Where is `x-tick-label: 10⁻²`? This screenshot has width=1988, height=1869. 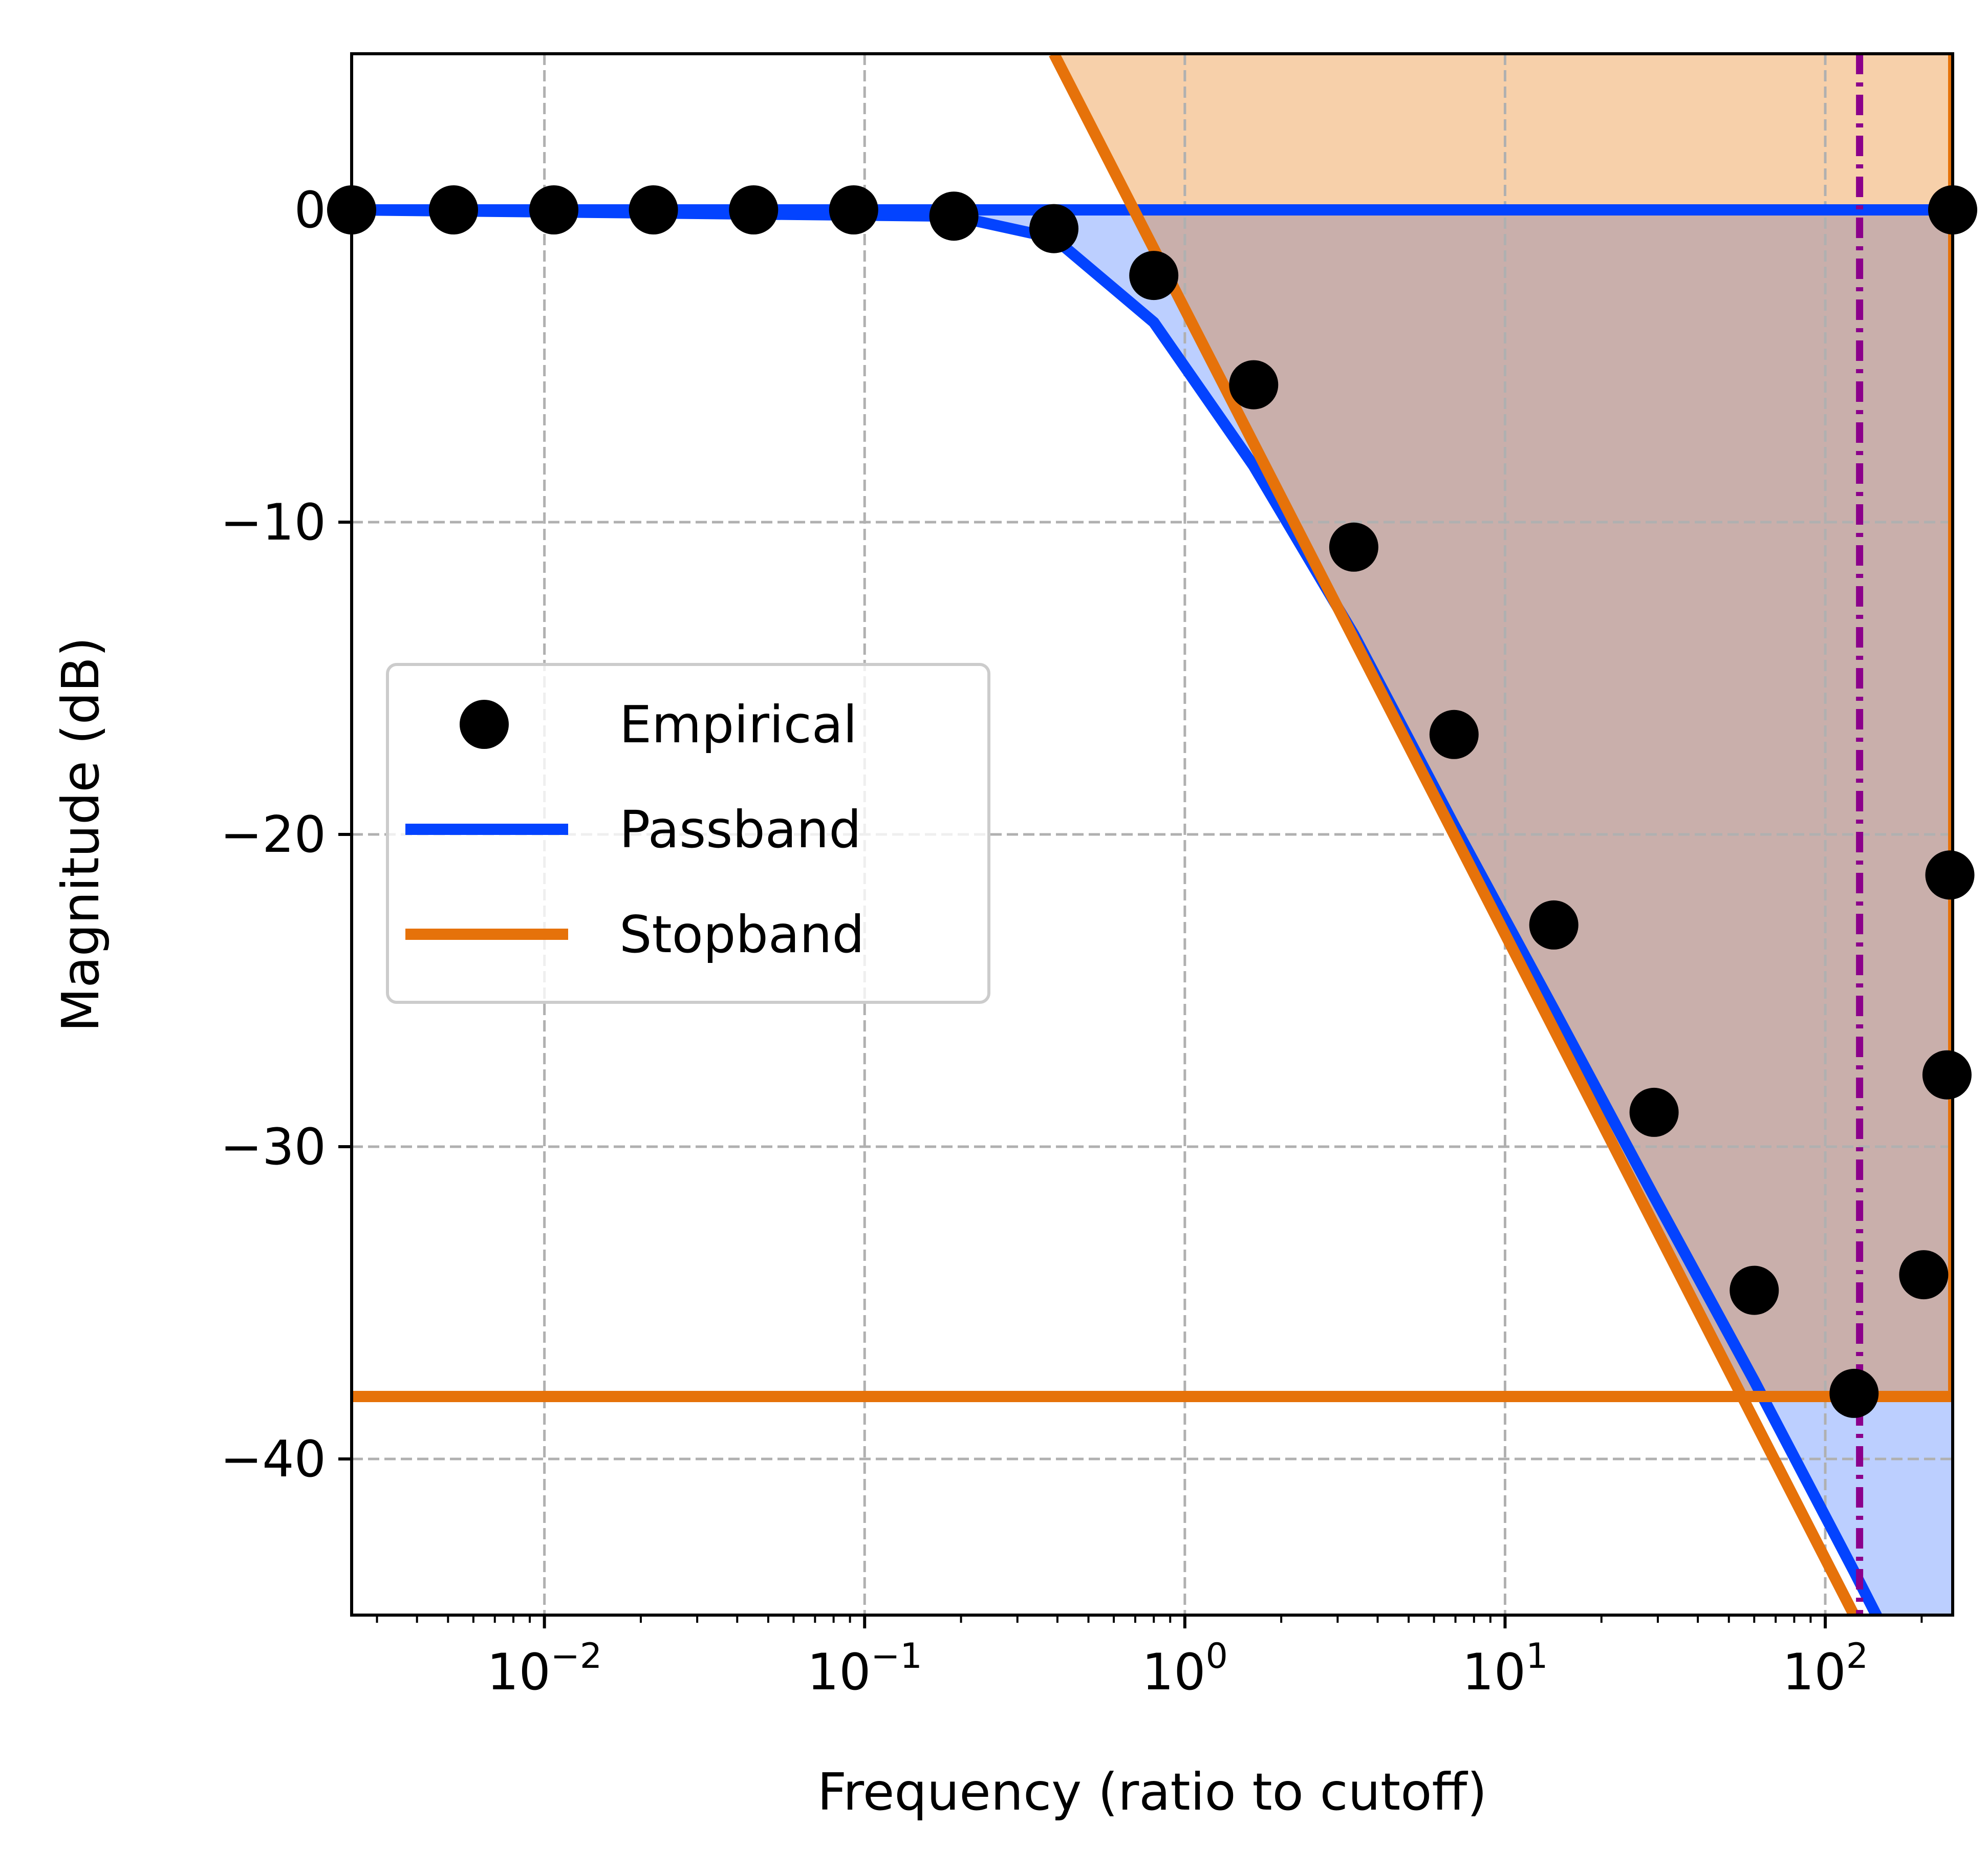 x-tick-label: 10⁻² is located at coordinates (544, 1669).